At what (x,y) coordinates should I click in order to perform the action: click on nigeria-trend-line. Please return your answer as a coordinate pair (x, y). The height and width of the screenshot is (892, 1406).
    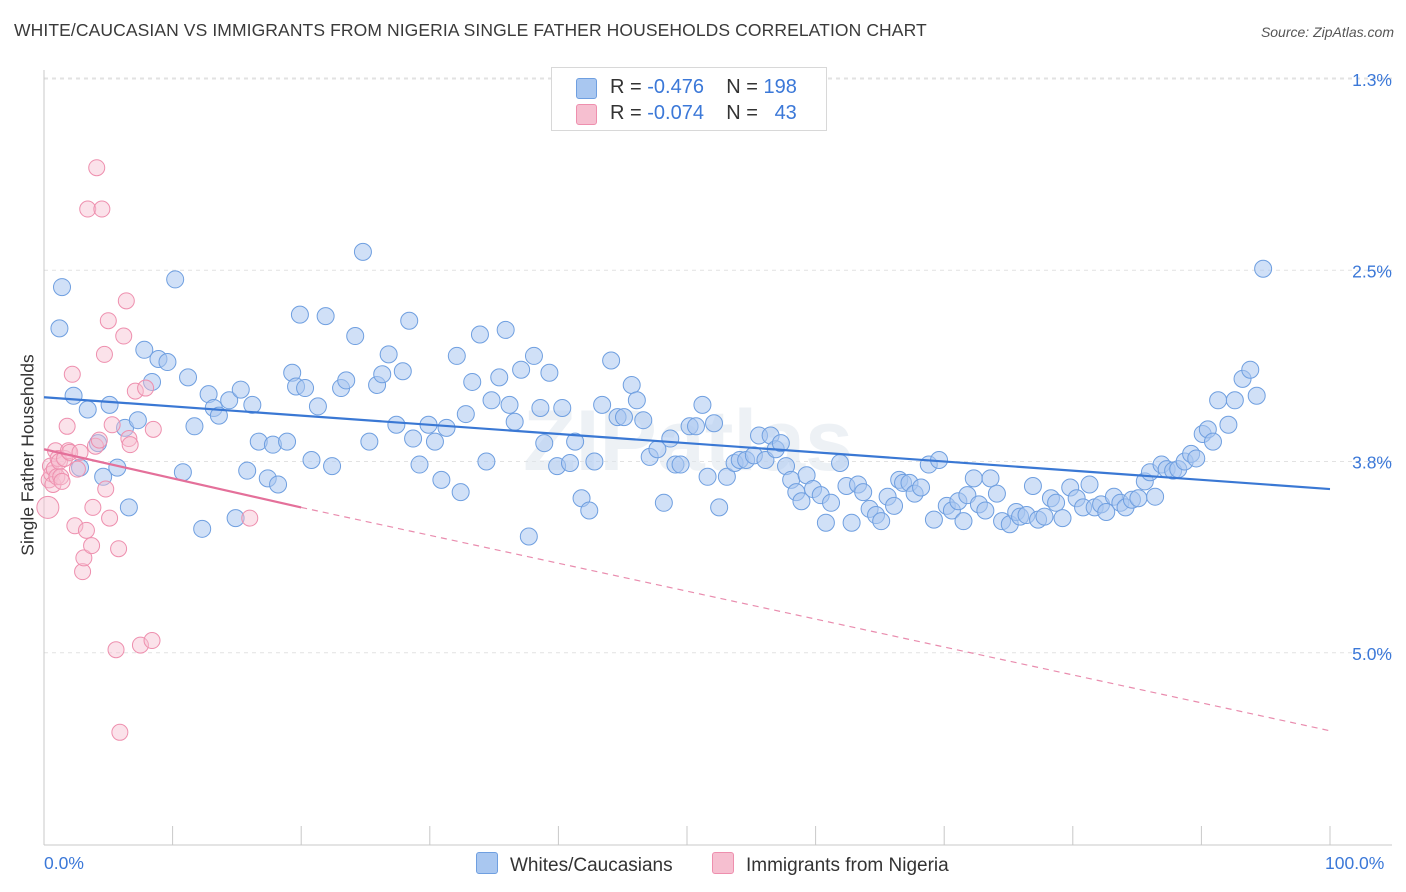
    Looking at the image, I should click on (172, 478).